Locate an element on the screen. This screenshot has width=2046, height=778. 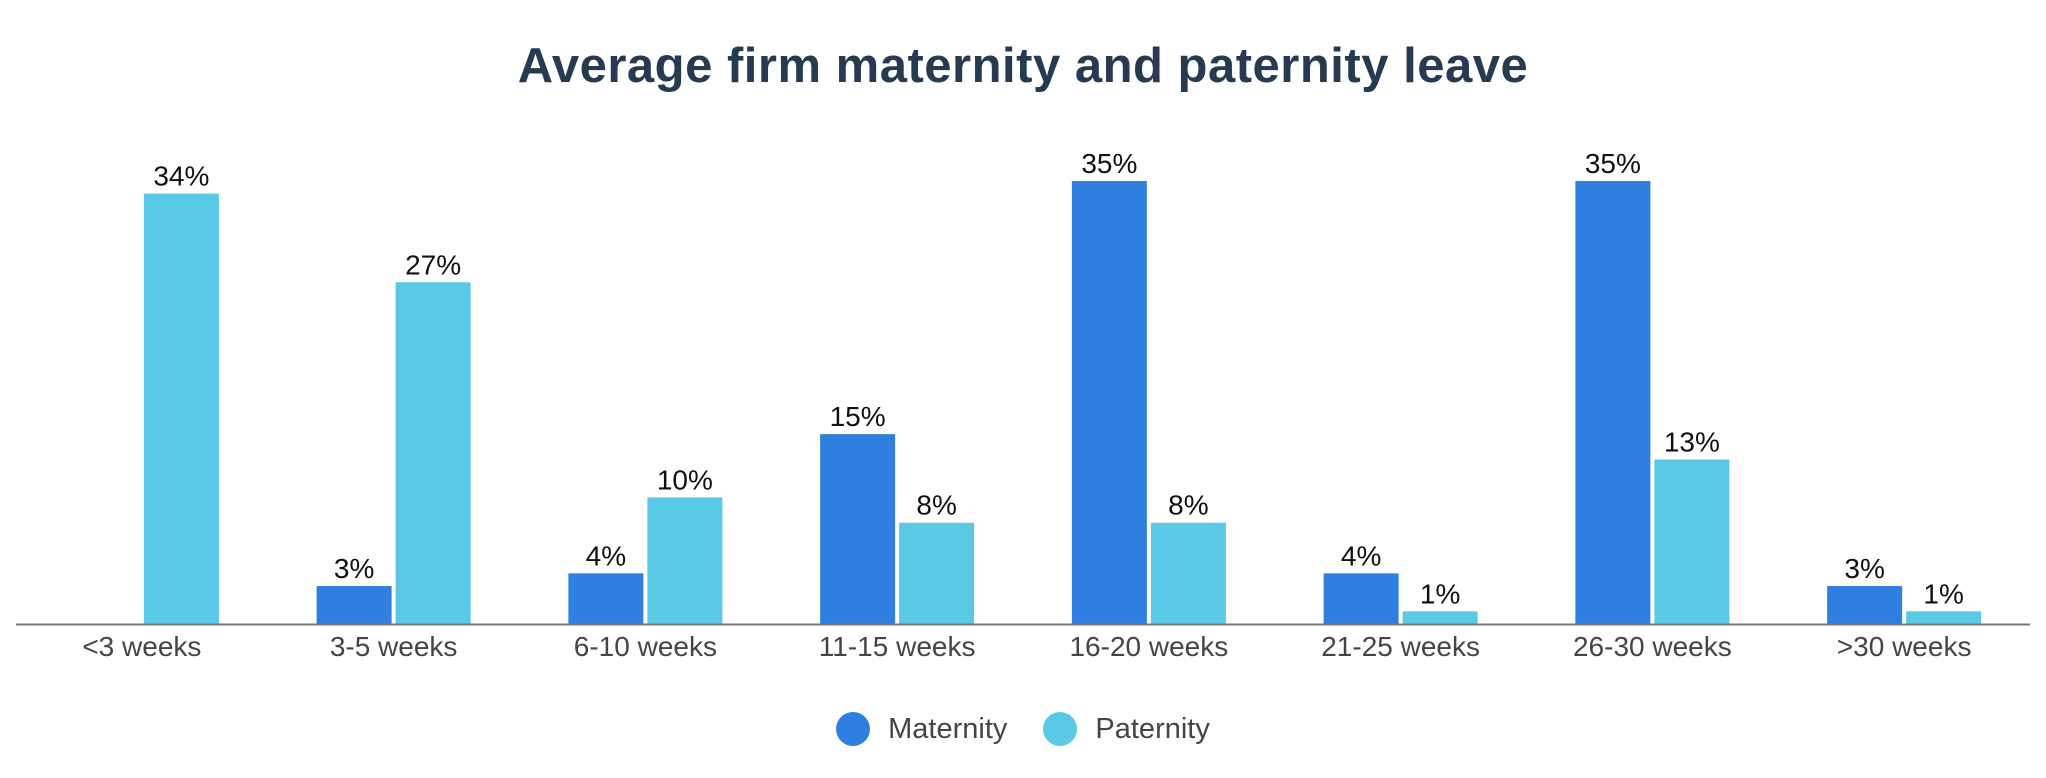
data-label: 10% is located at coordinates (685, 479).